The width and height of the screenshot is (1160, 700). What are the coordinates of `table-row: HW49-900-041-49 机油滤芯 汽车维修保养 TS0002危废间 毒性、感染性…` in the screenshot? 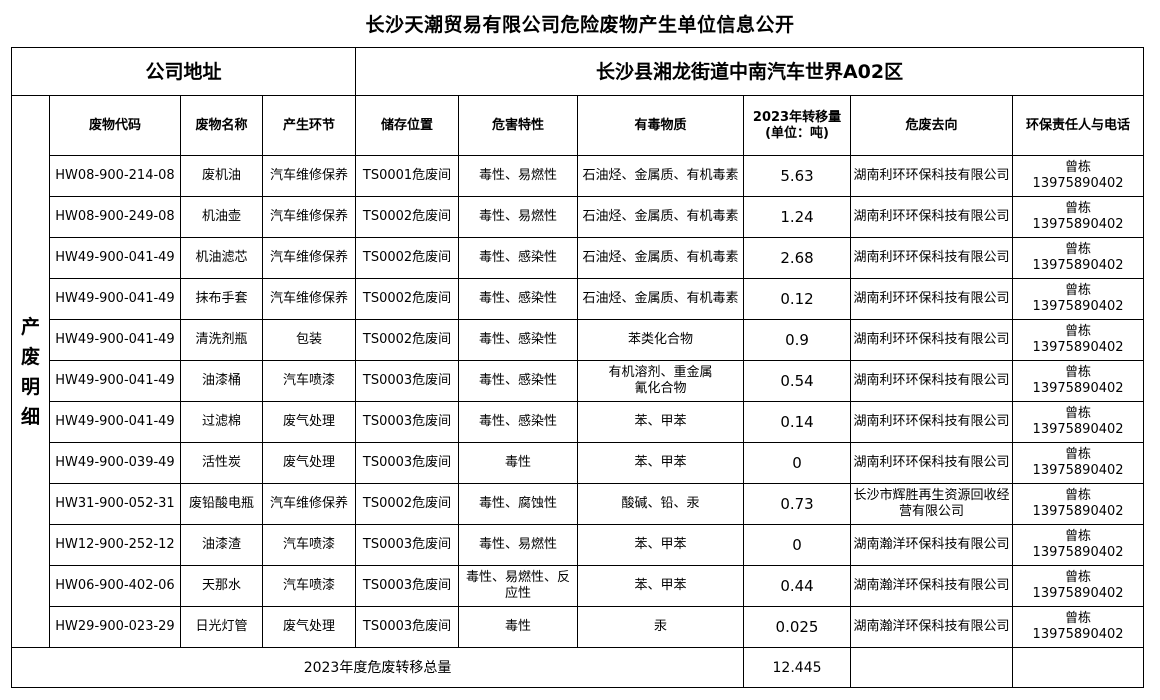 It's located at (578, 258).